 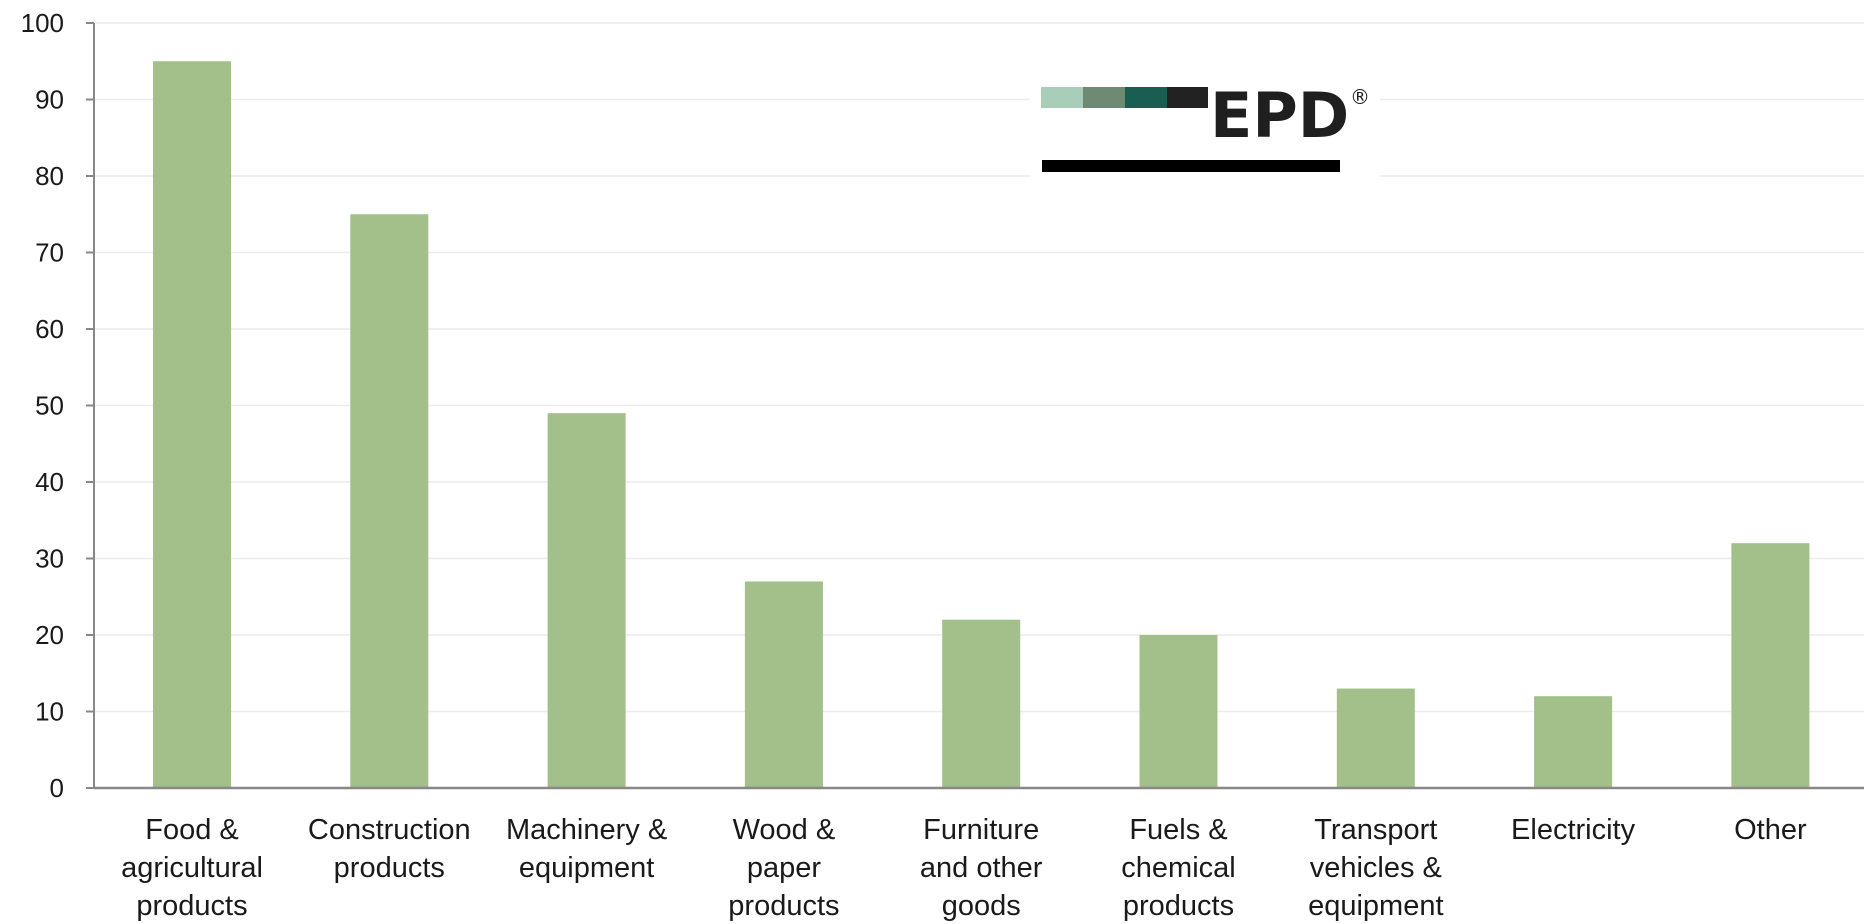 What do you see at coordinates (49, 100) in the screenshot?
I see `y-tick-label-90: 90` at bounding box center [49, 100].